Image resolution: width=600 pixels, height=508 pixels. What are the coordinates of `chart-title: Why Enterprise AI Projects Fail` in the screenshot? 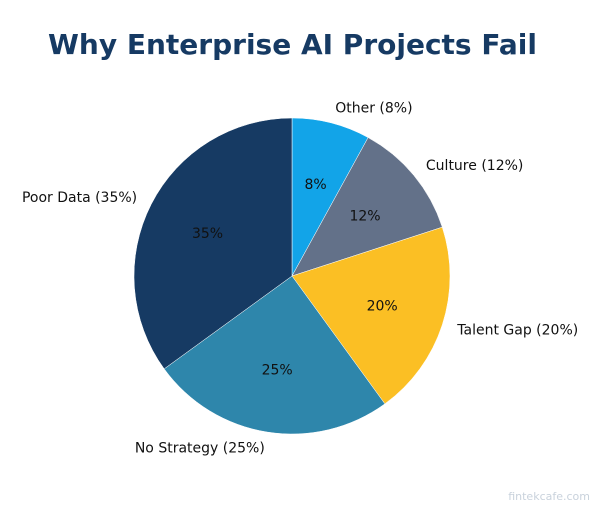 It's located at (292, 44).